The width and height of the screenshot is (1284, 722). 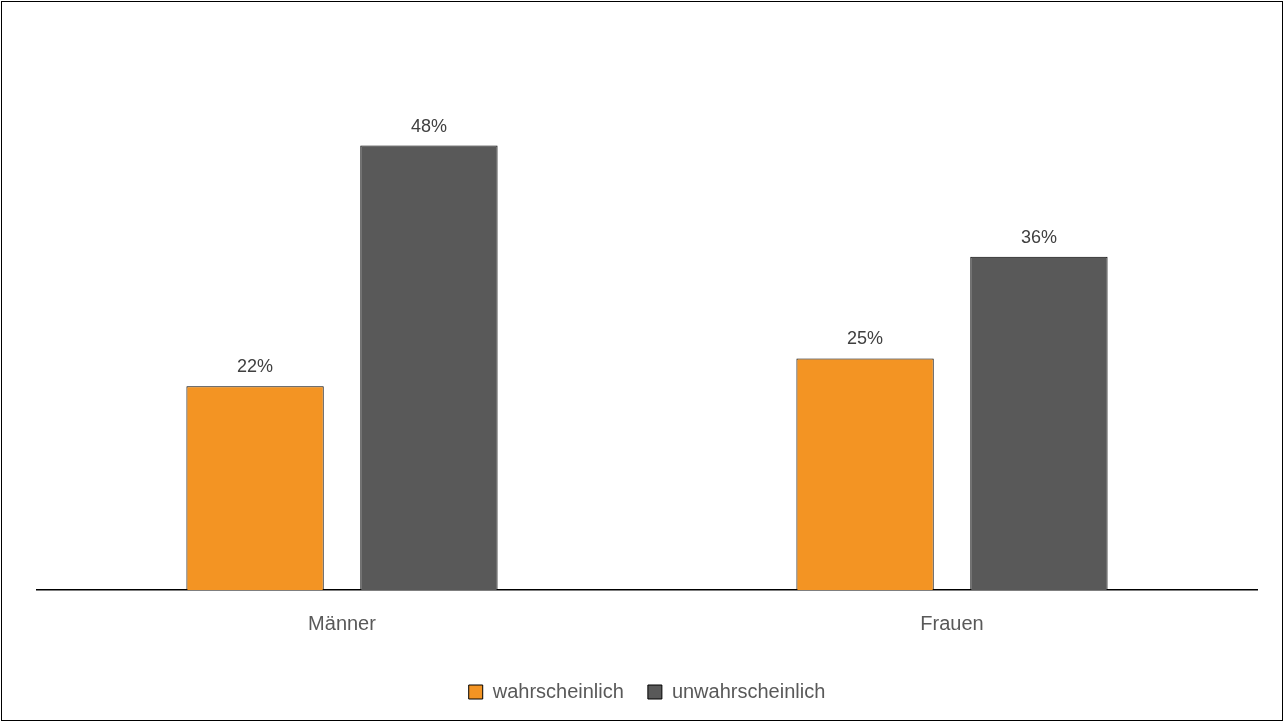 What do you see at coordinates (748, 690) in the screenshot?
I see `legend-label: unwahrscheinlich` at bounding box center [748, 690].